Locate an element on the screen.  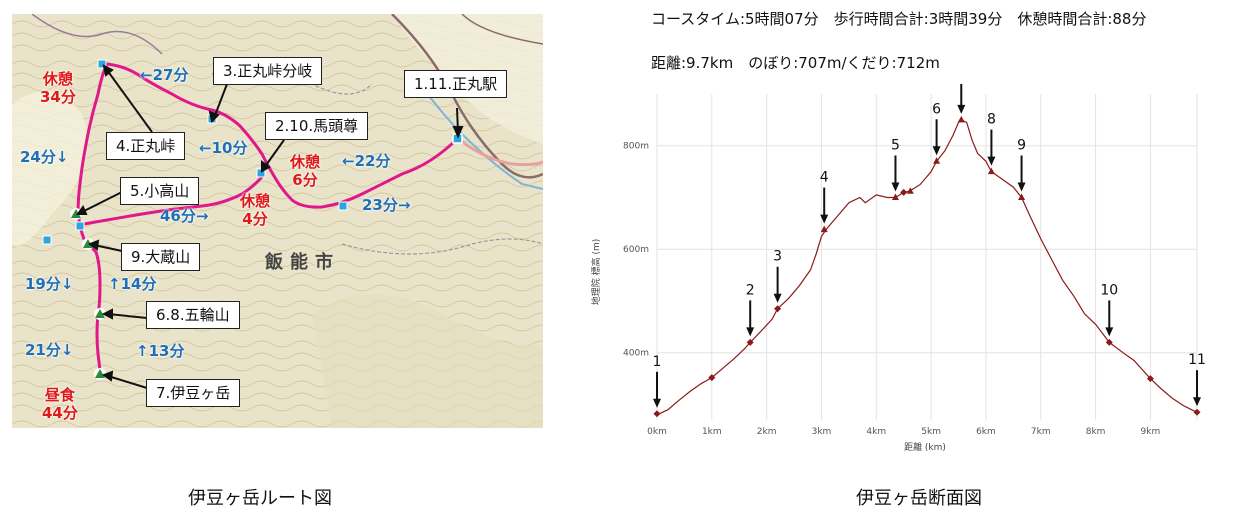
waypoint-number: 4 is located at coordinates (824, 178).